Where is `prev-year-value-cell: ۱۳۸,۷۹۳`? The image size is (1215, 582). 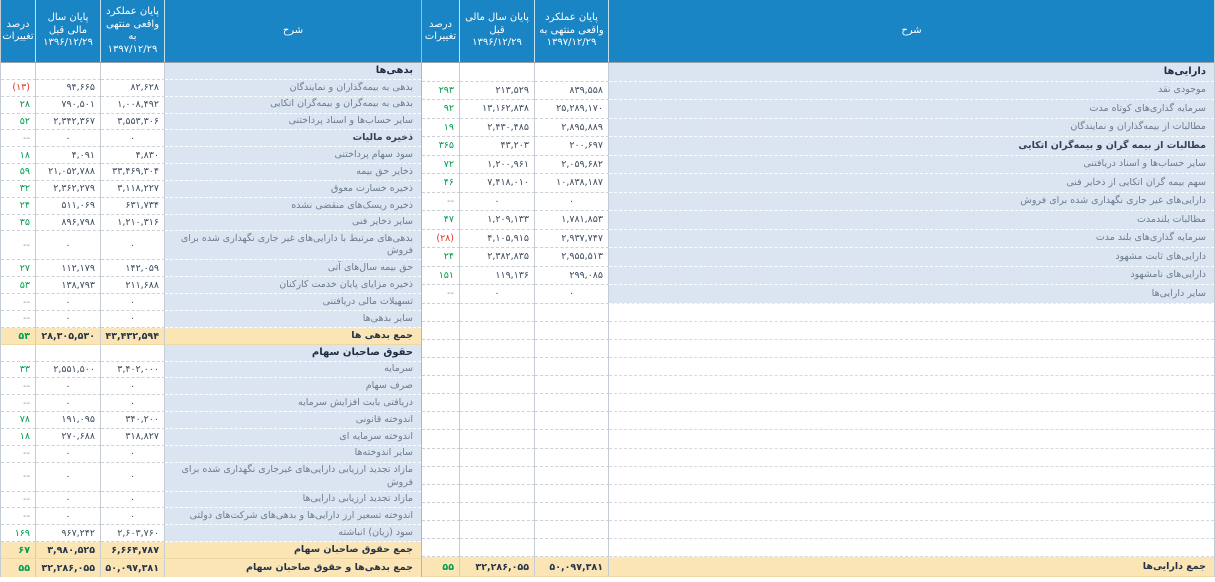
prev-year-value-cell: ۱۳۸,۷۹۳ is located at coordinates (68, 286).